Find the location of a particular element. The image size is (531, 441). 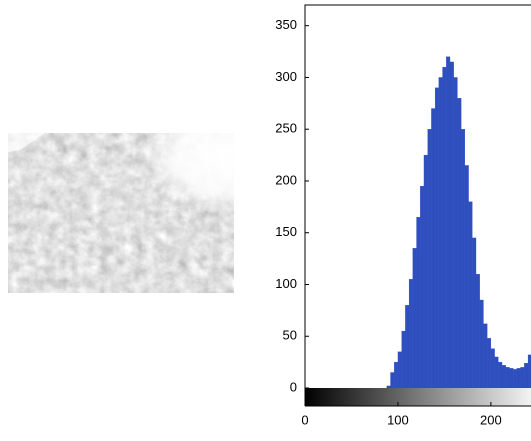

y-tick-label: 200 is located at coordinates (286, 179).